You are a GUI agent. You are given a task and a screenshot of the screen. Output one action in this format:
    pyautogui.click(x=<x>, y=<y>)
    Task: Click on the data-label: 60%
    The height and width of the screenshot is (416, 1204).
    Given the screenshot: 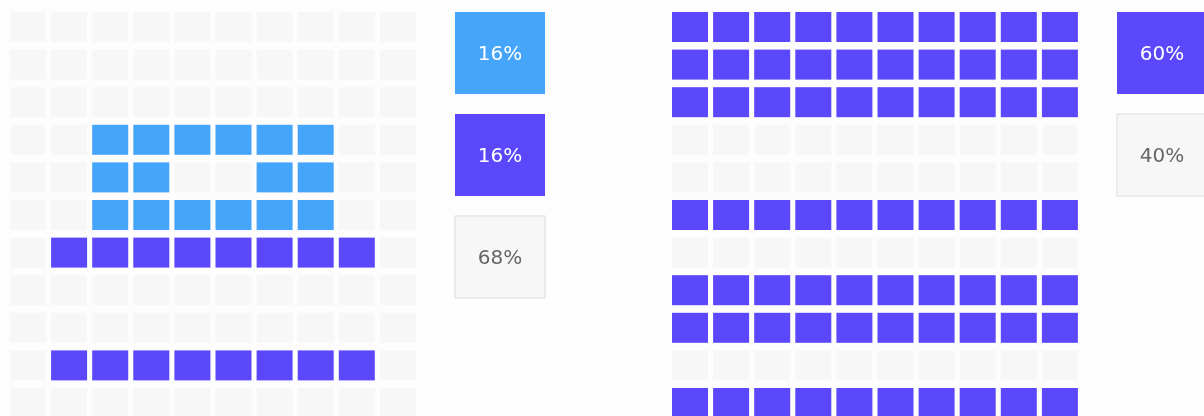 What is the action you would take?
    pyautogui.click(x=1162, y=53)
    